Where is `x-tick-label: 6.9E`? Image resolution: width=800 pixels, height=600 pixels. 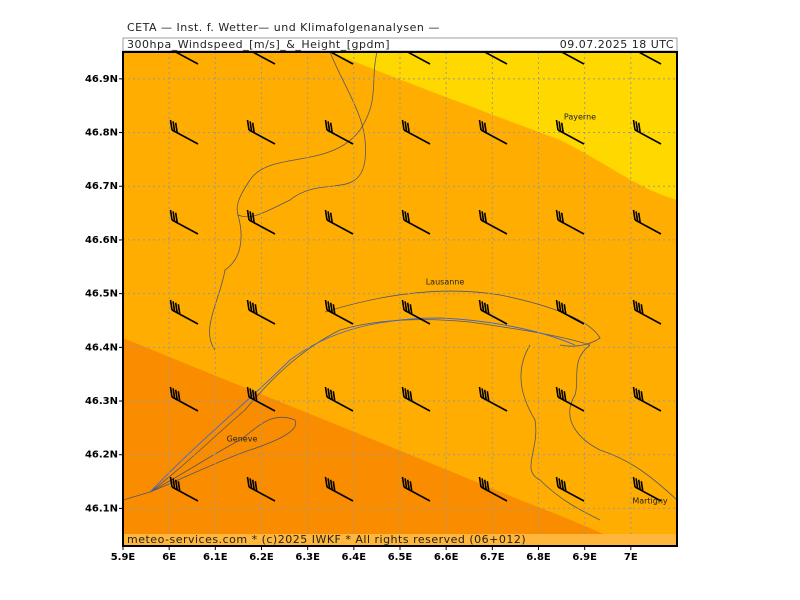
x-tick-label: 6.9E is located at coordinates (584, 557).